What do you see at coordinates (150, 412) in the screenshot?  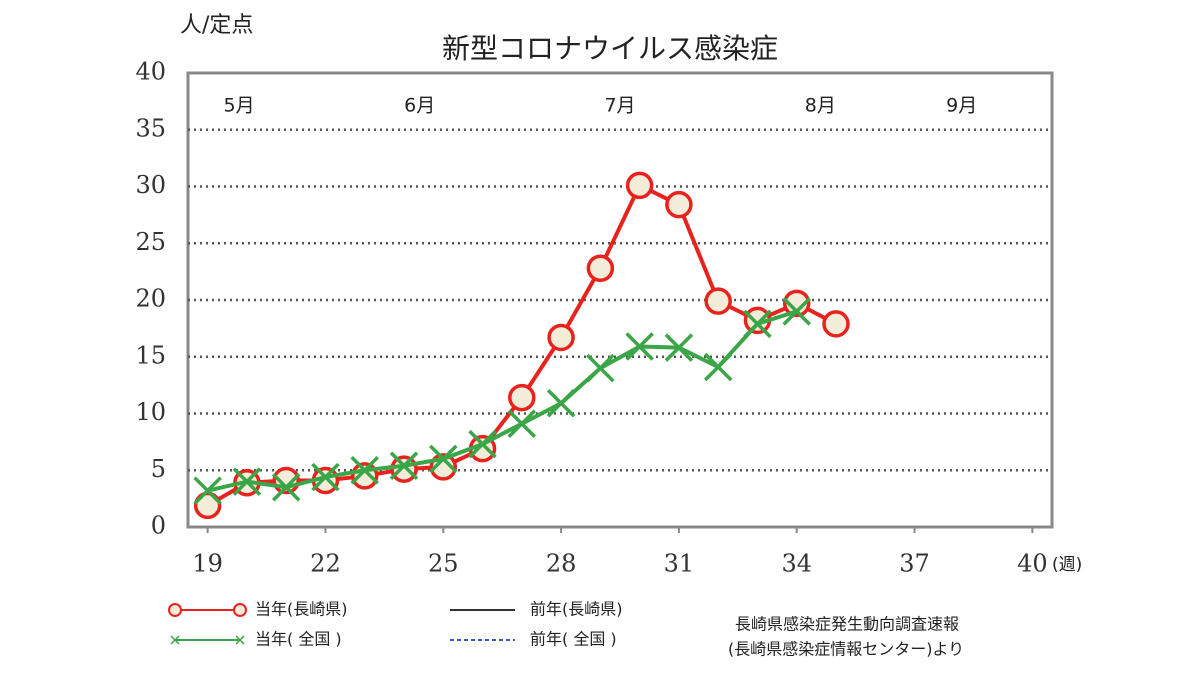 I see `y-tick-label: 10` at bounding box center [150, 412].